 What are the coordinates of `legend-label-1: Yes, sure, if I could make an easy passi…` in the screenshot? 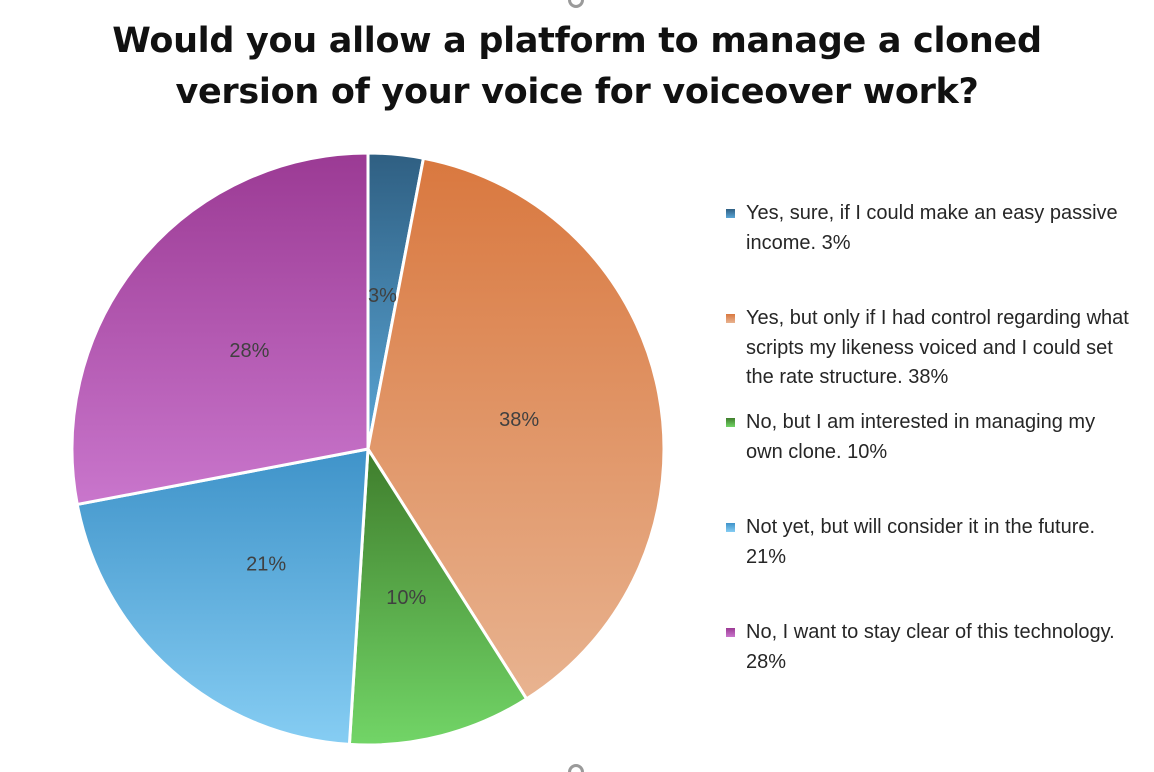 It's located at (932, 228).